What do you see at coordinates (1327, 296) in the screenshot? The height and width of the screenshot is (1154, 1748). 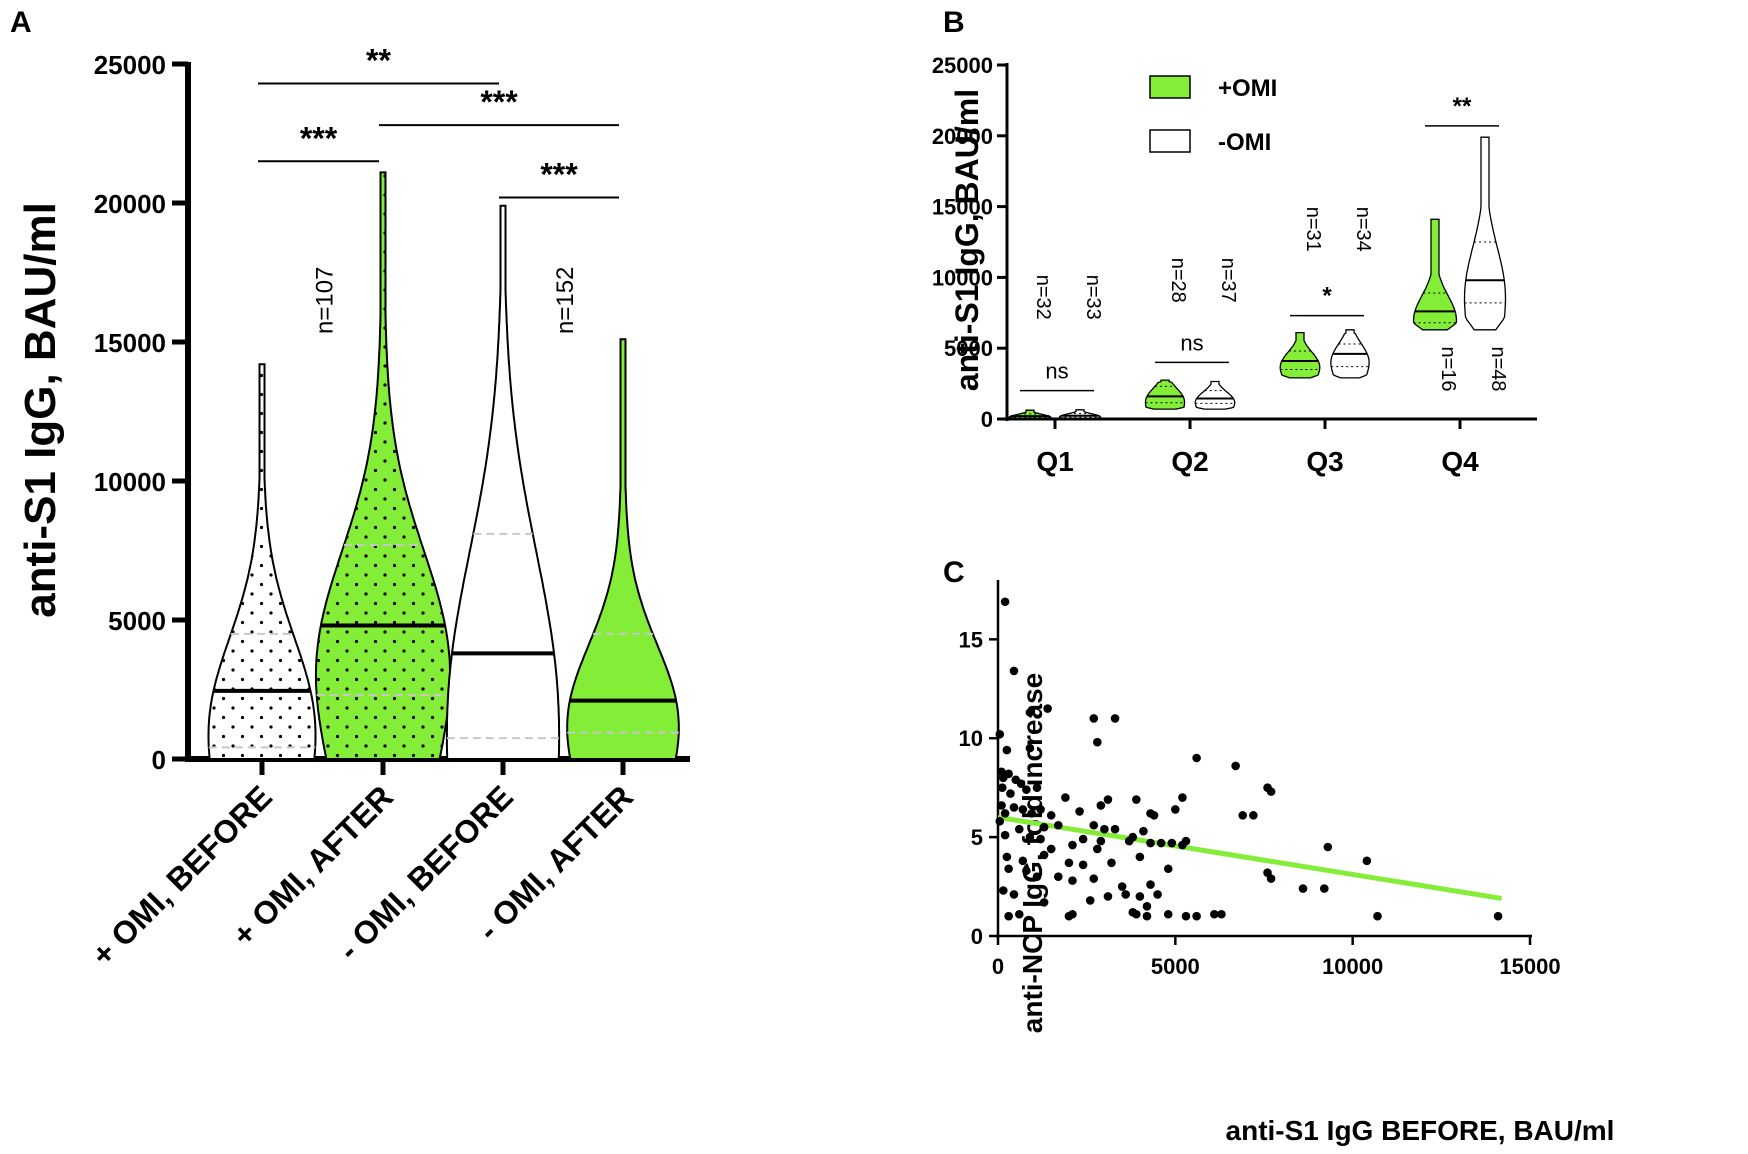 I see `panel-b-significance-label: *` at bounding box center [1327, 296].